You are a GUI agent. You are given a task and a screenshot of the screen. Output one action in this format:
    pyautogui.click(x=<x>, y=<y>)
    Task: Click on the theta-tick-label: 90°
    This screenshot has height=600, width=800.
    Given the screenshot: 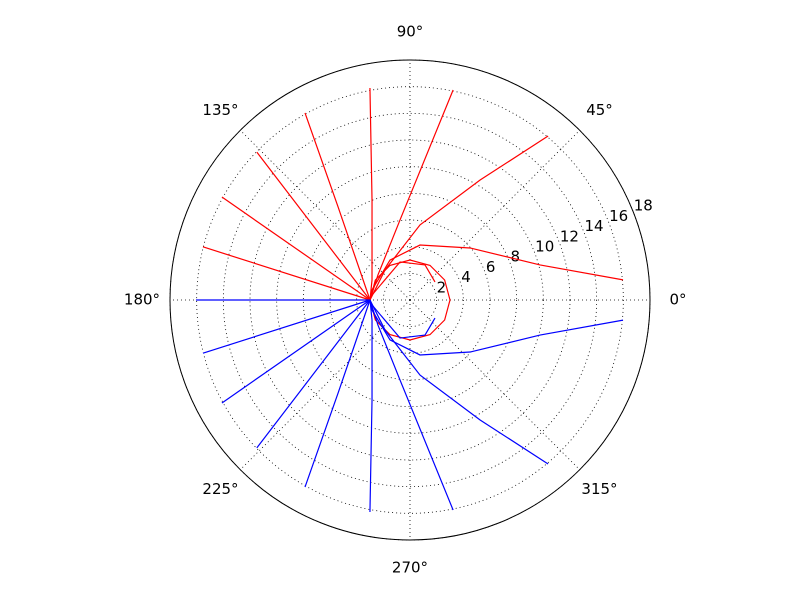 What is the action you would take?
    pyautogui.click(x=410, y=32)
    